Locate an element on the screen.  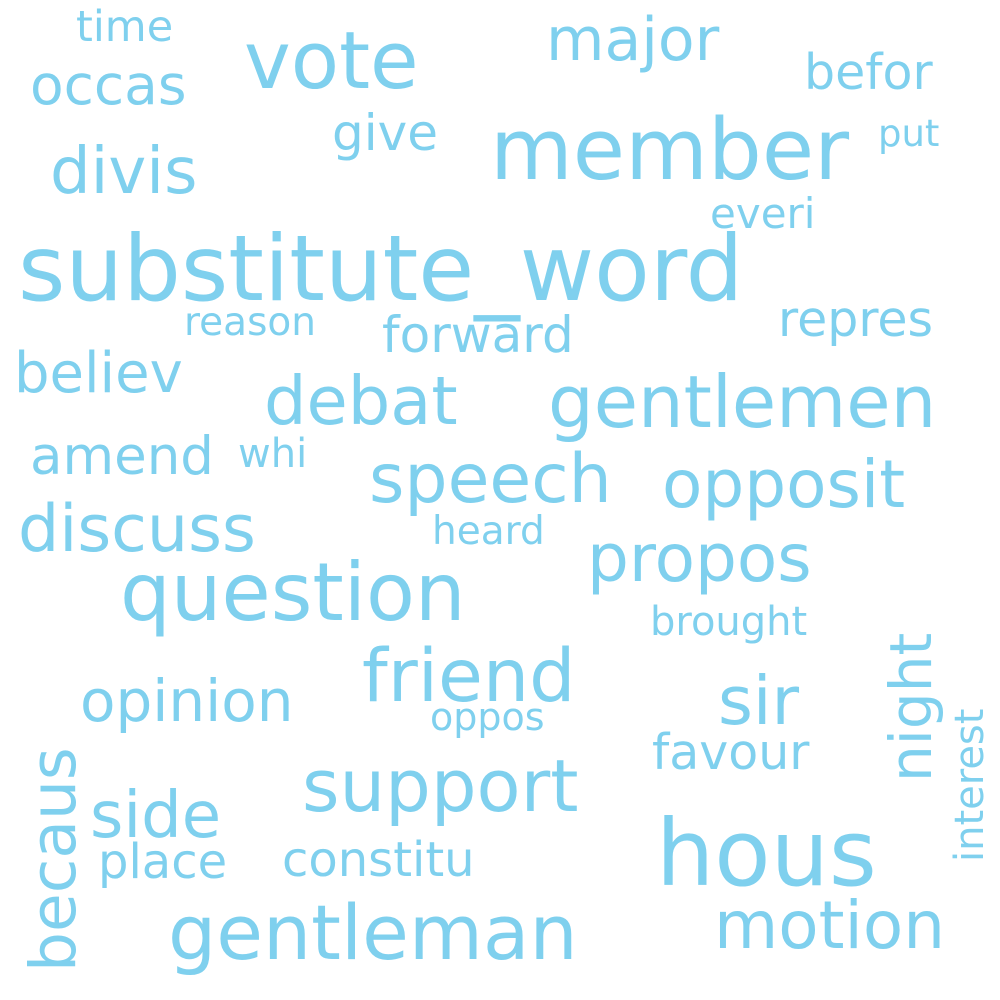
word-support: support is located at coordinates (440, 786).